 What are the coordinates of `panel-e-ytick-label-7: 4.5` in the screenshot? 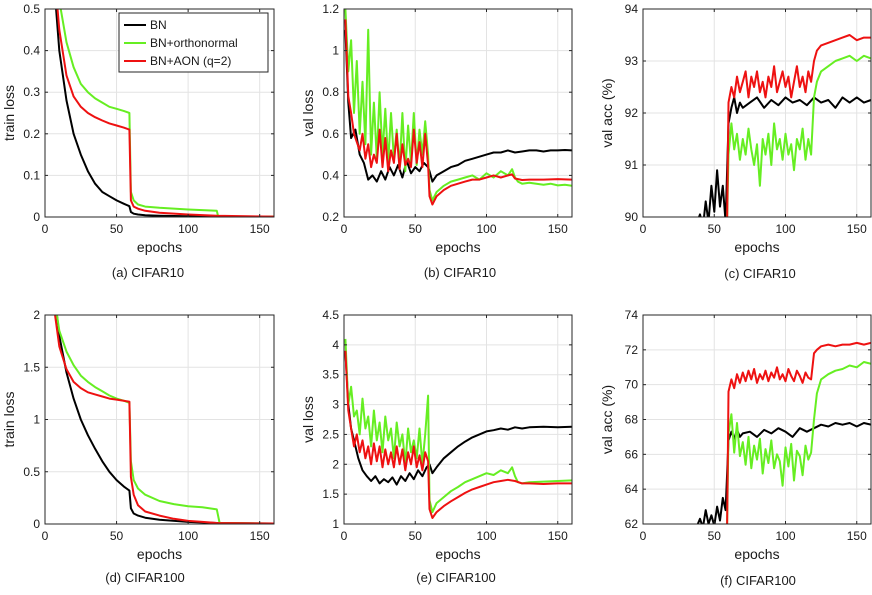 It's located at (330, 315).